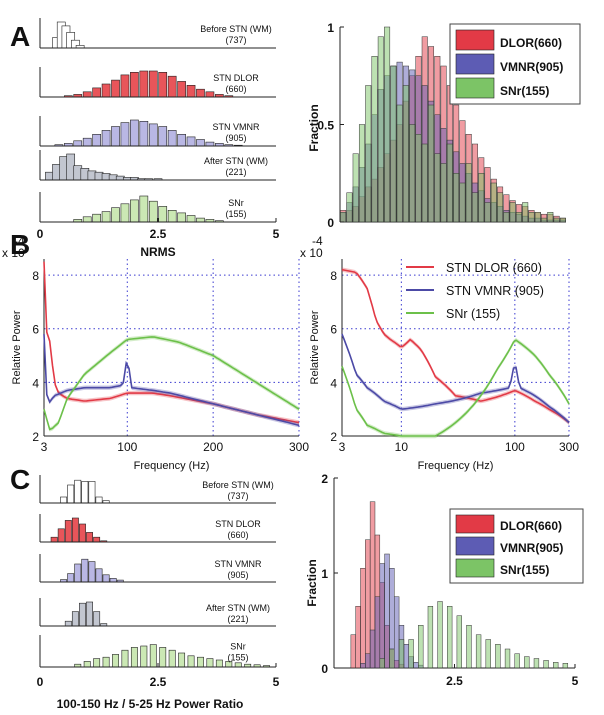  What do you see at coordinates (333, 330) in the screenshot?
I see `y-tick-label: 6` at bounding box center [333, 330].